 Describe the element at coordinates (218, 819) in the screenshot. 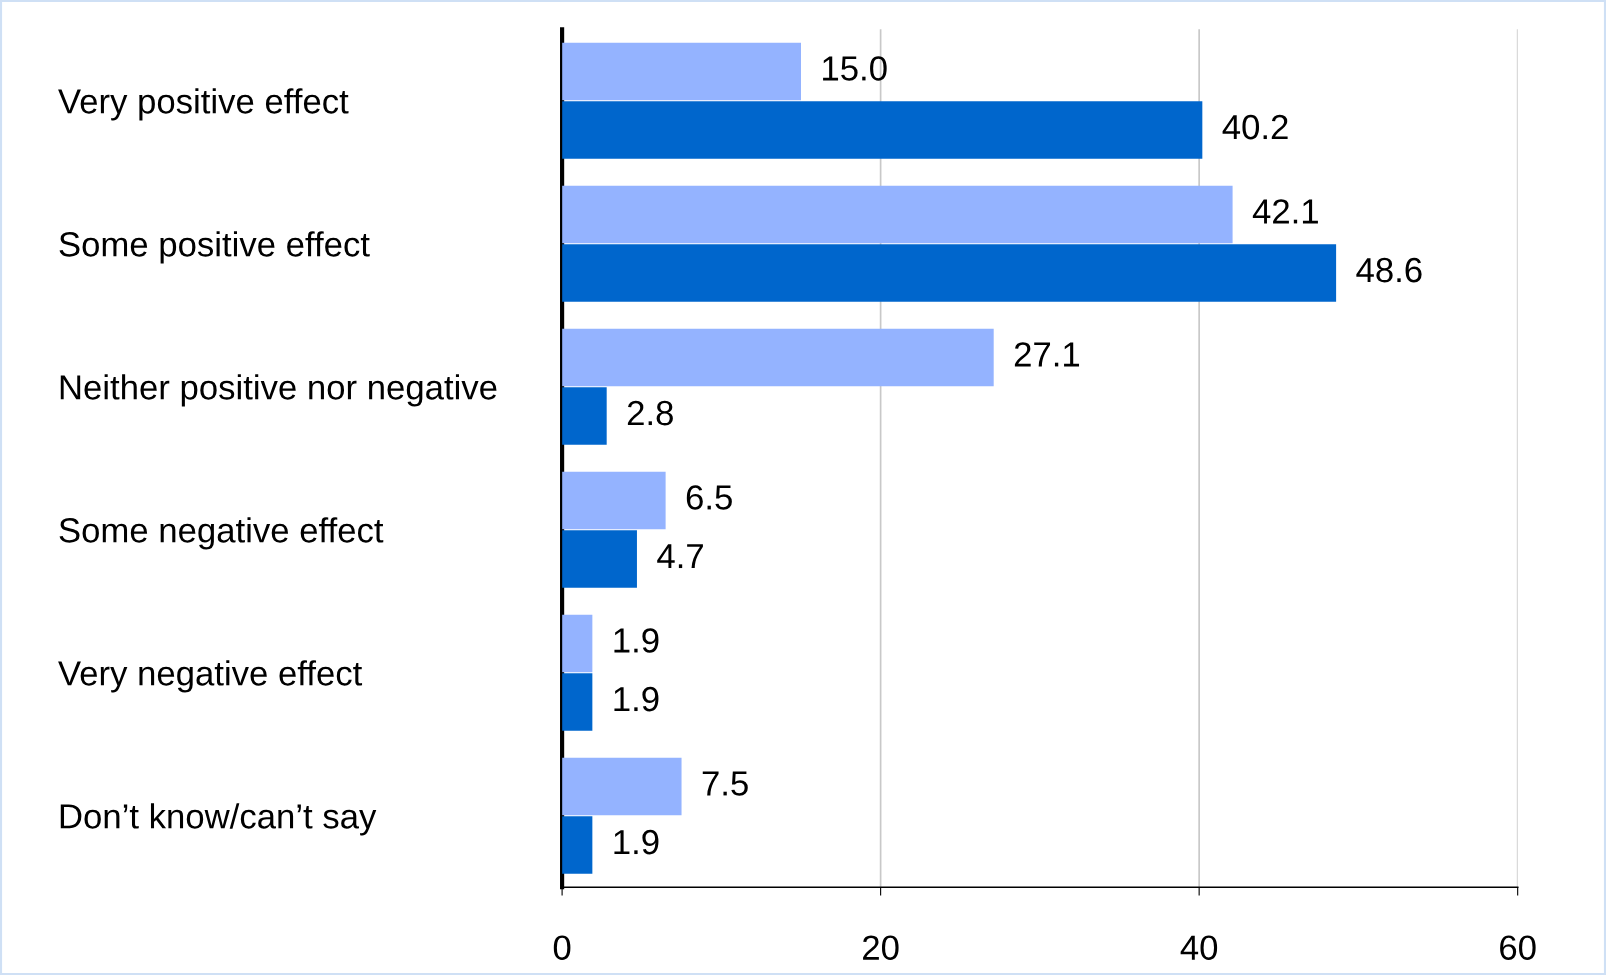

I see `y-tick-label: Don’t know/can’t say` at that location.